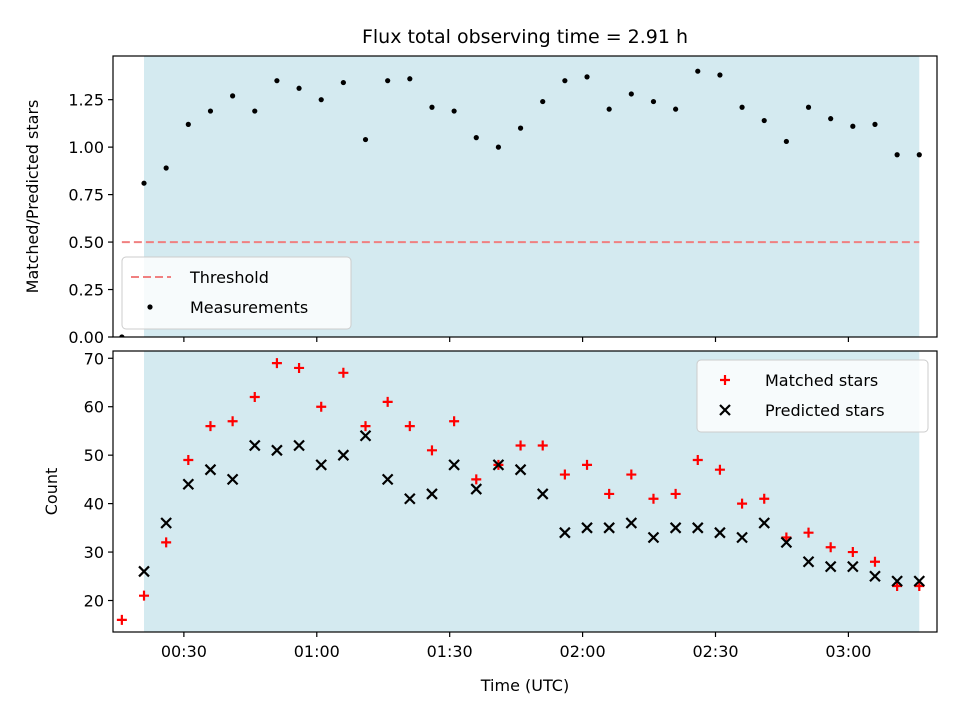 The width and height of the screenshot is (960, 720). I want to click on legend-measurements-swatch, so click(150, 307).